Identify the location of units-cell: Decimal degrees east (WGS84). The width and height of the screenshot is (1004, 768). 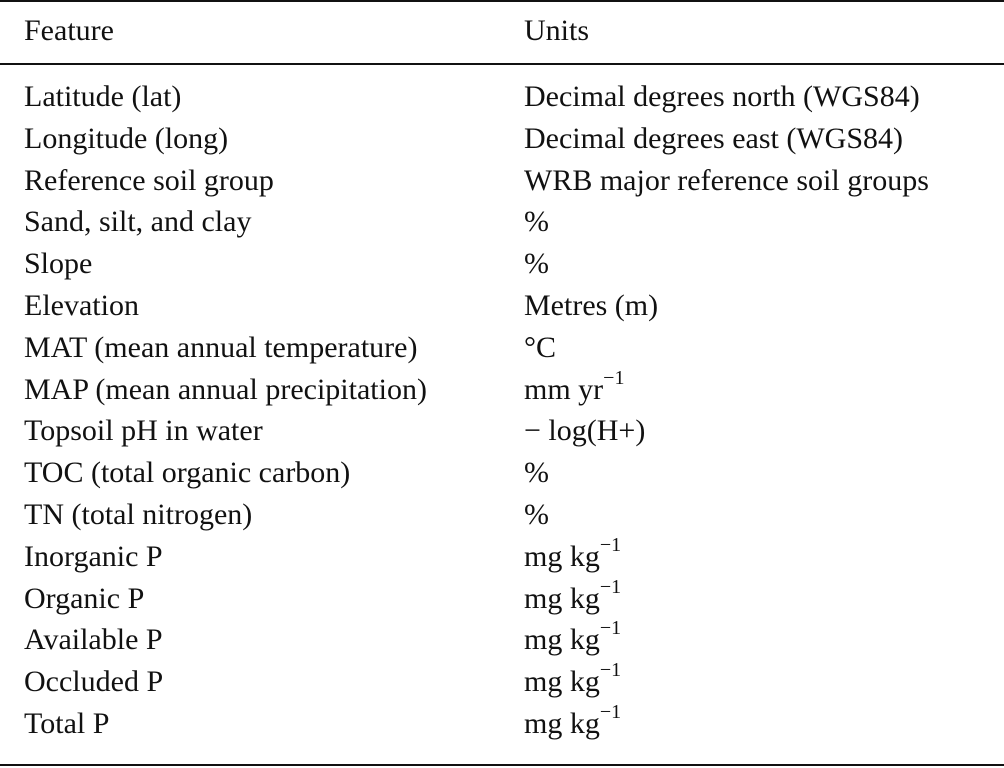
(713, 139).